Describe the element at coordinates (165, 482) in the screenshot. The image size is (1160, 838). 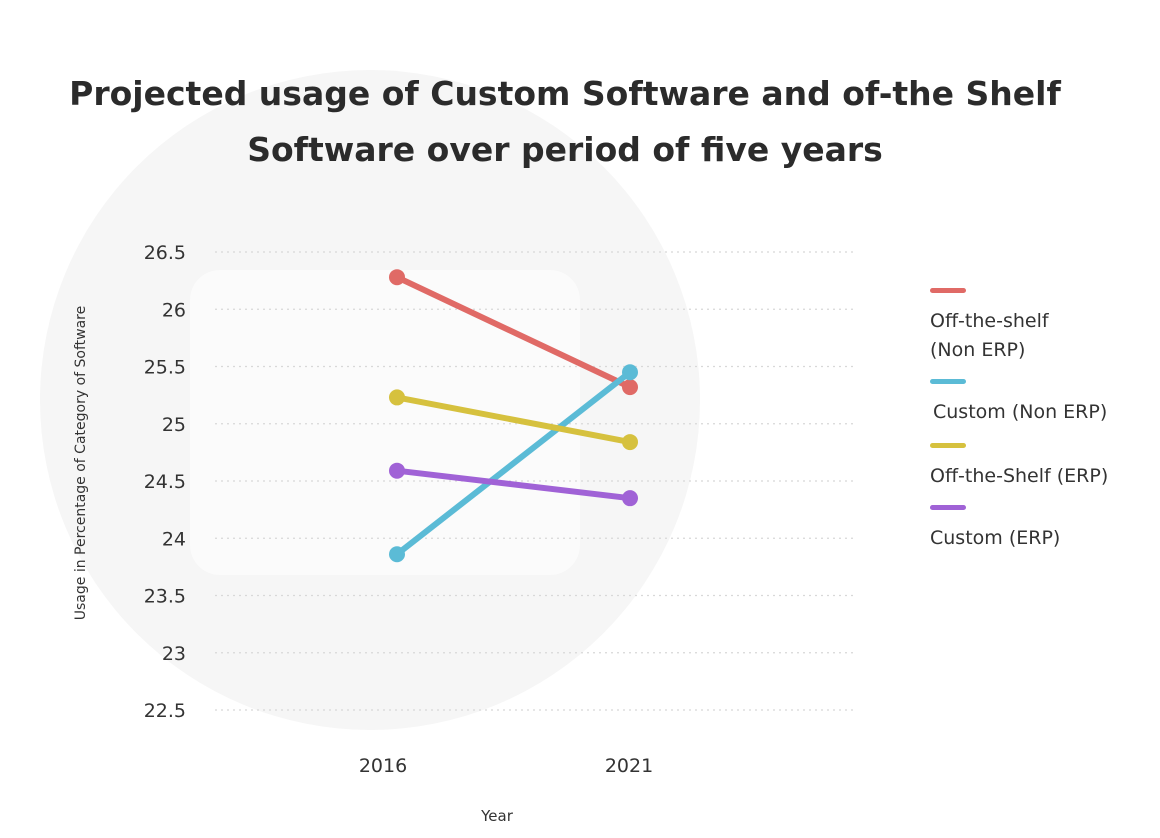
I see `y-tick-label: 24.5` at that location.